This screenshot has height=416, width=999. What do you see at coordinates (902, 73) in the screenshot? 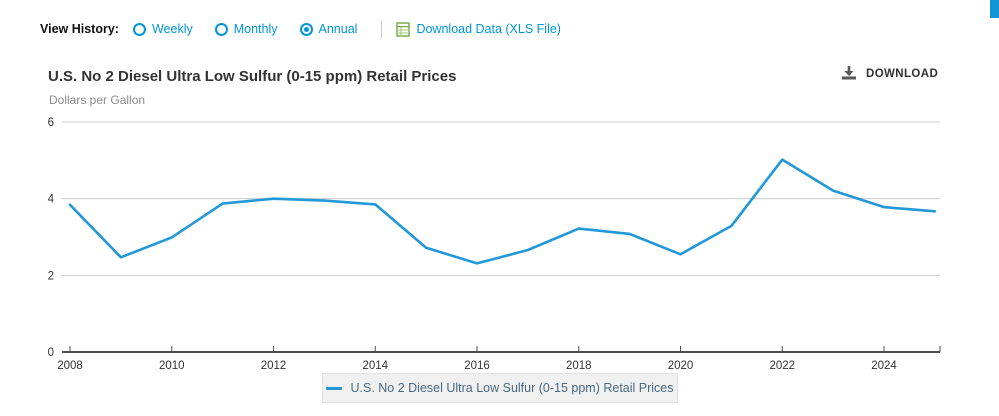
I see `download-button-label: DOWNLOAD` at bounding box center [902, 73].